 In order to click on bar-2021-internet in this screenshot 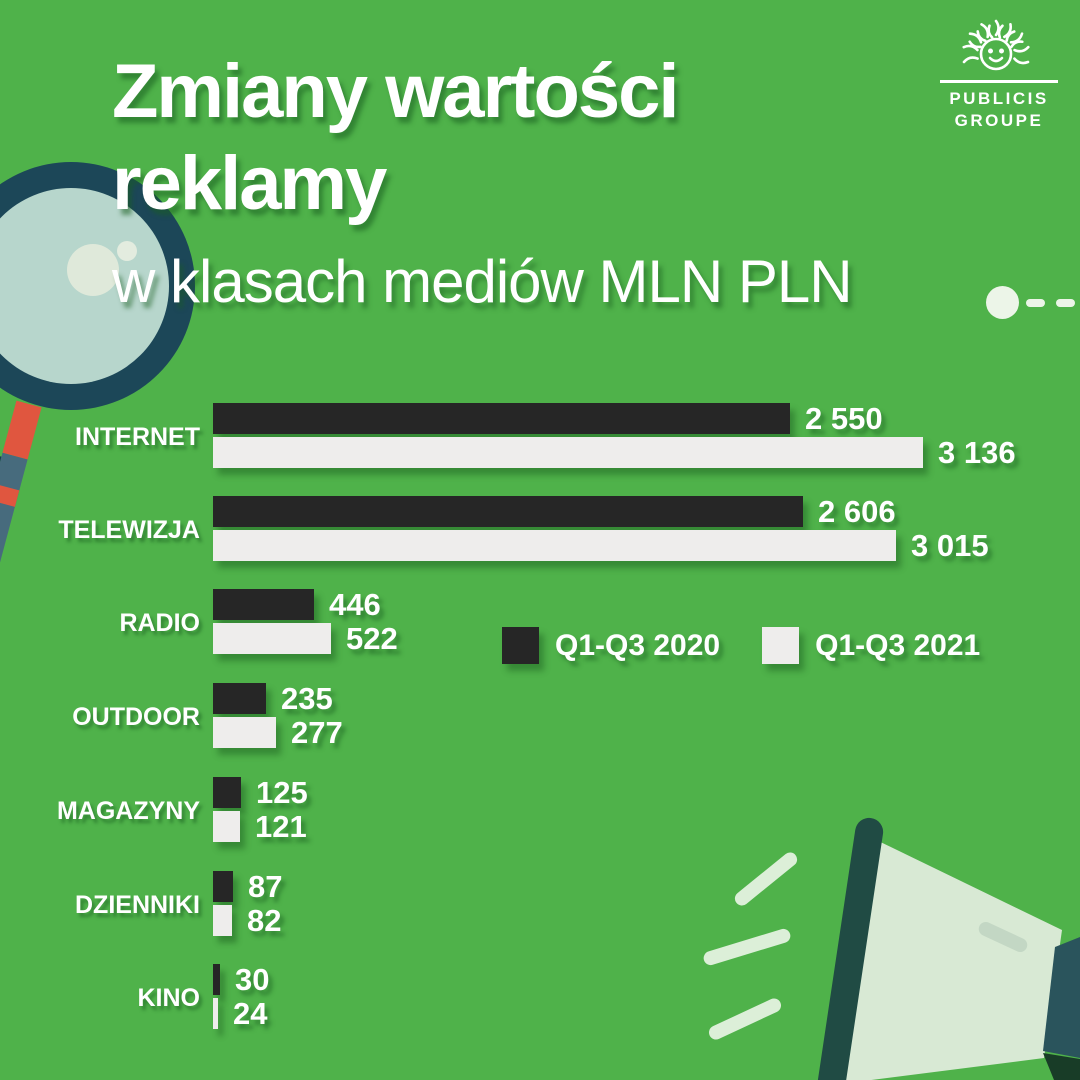, I will do `click(568, 452)`.